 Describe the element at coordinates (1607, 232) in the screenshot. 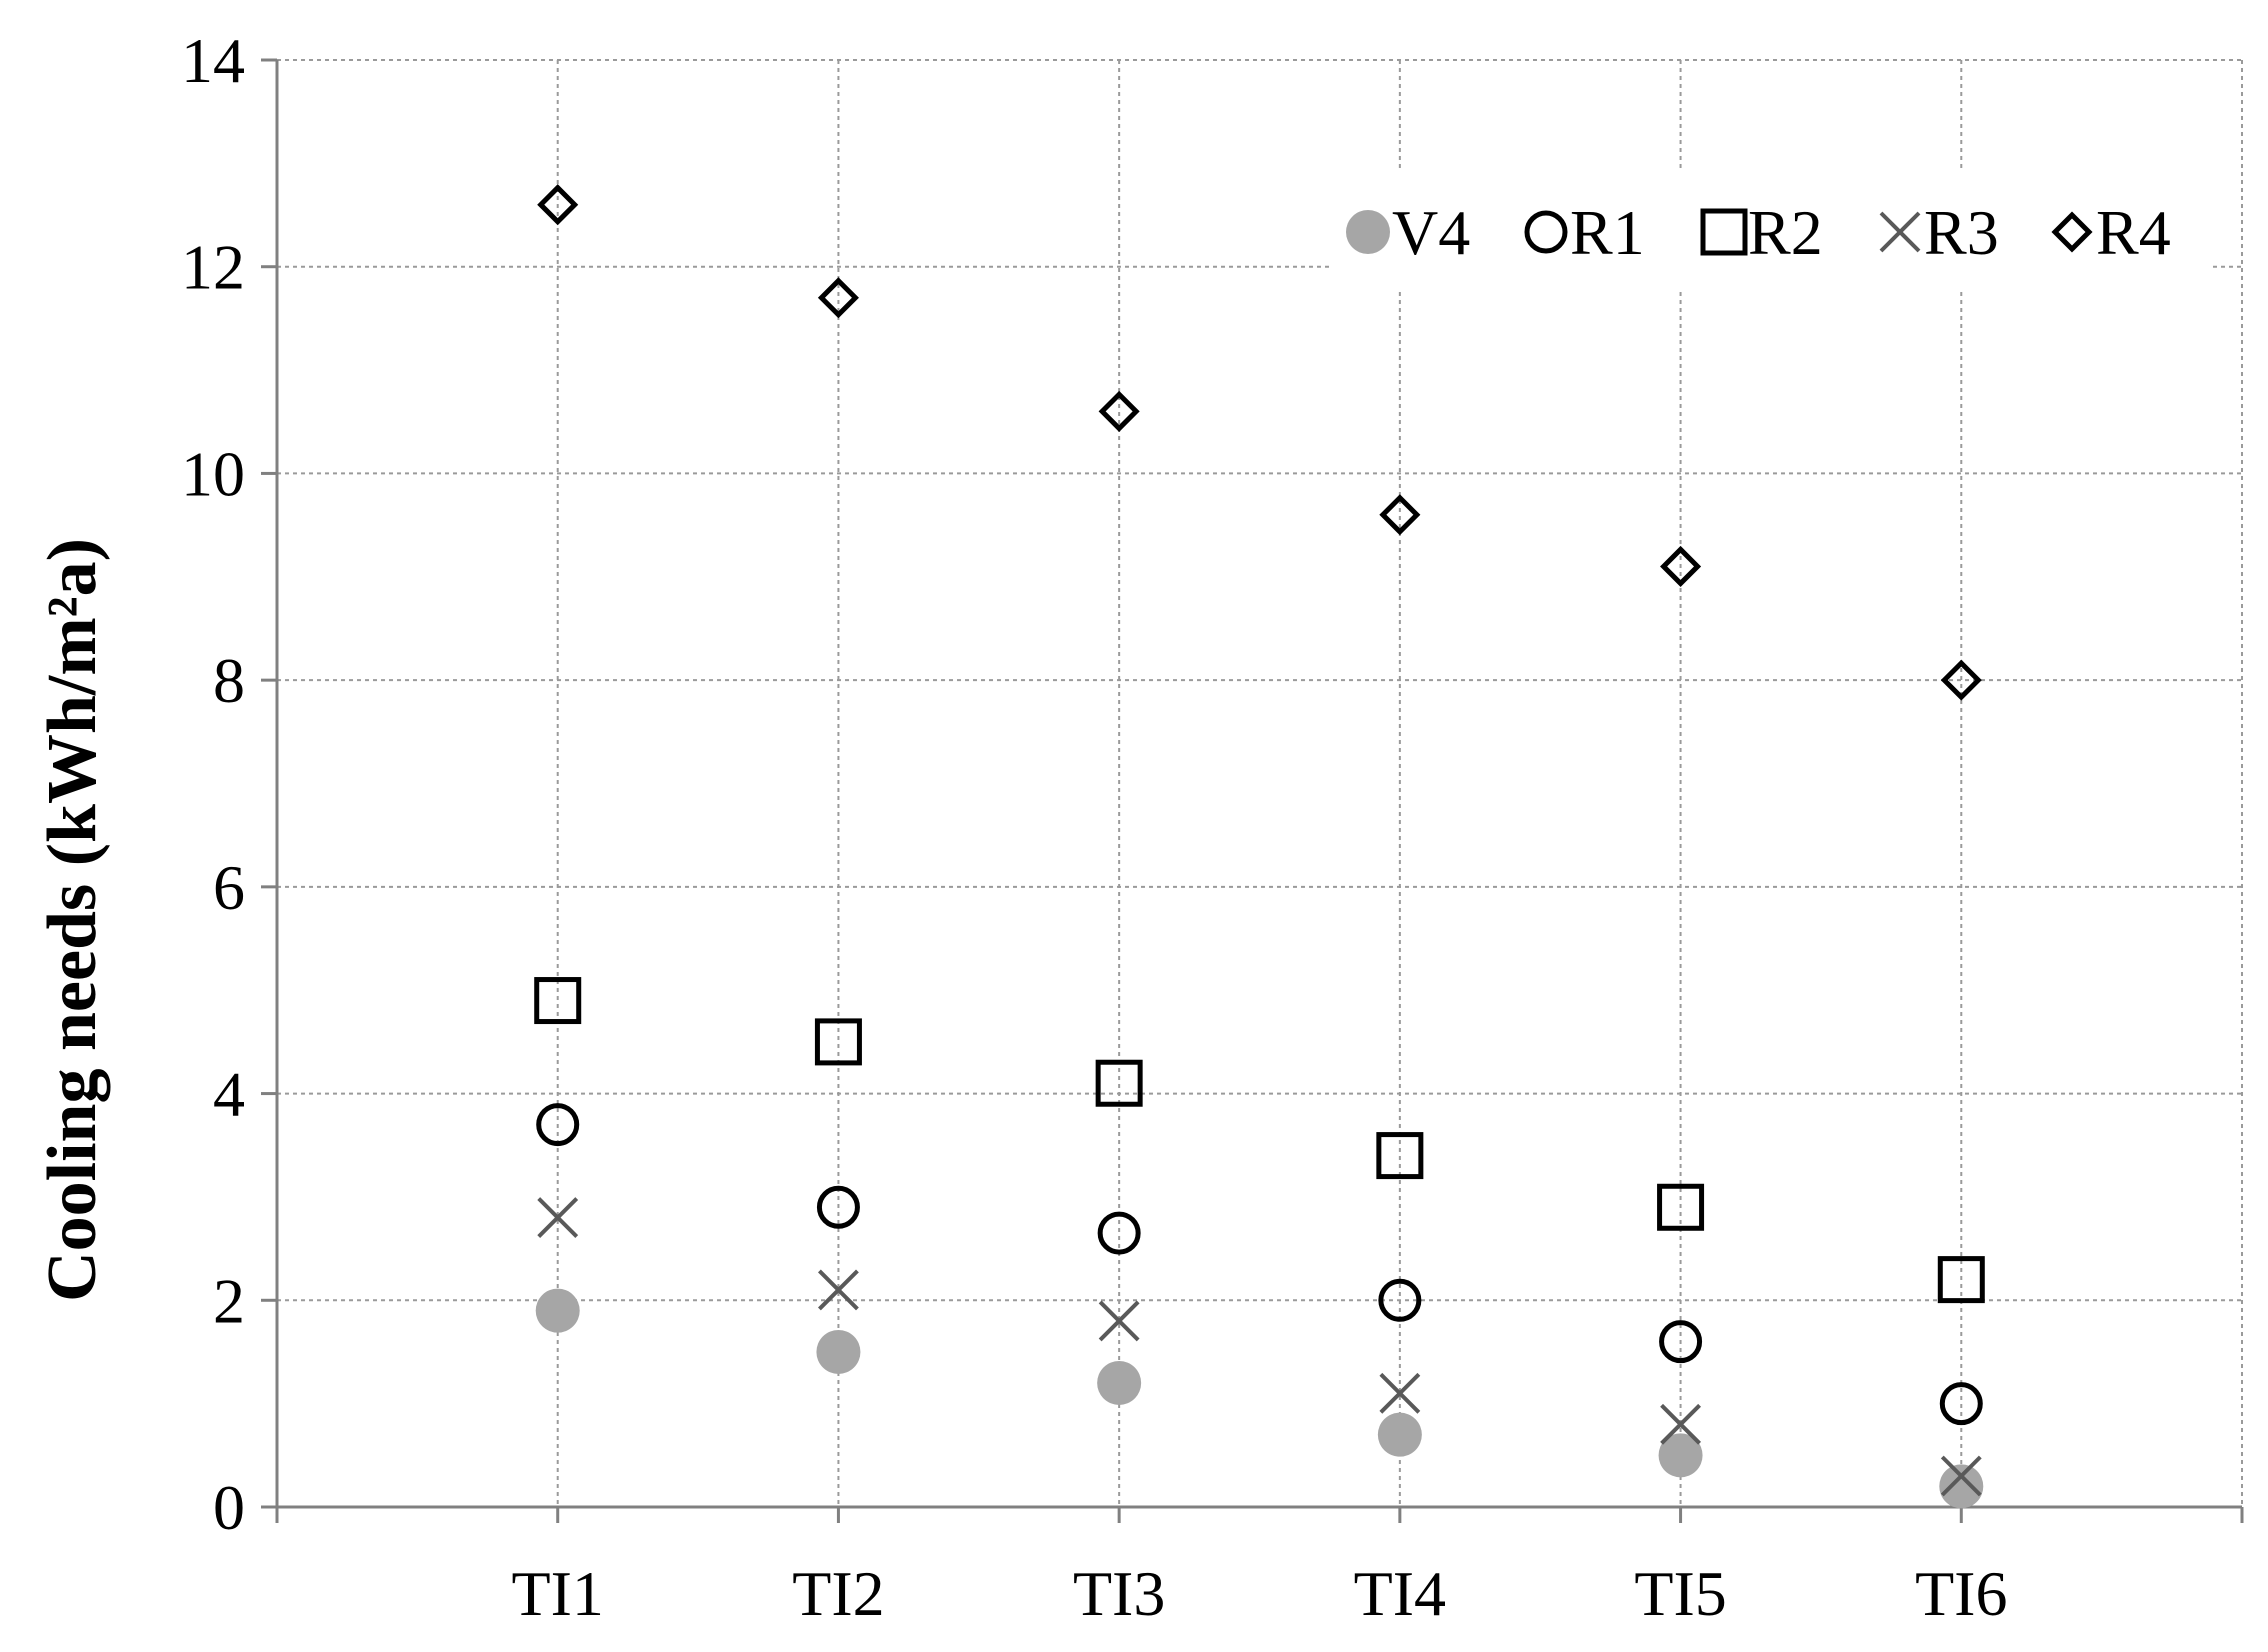

I see `legend-label: R1` at that location.